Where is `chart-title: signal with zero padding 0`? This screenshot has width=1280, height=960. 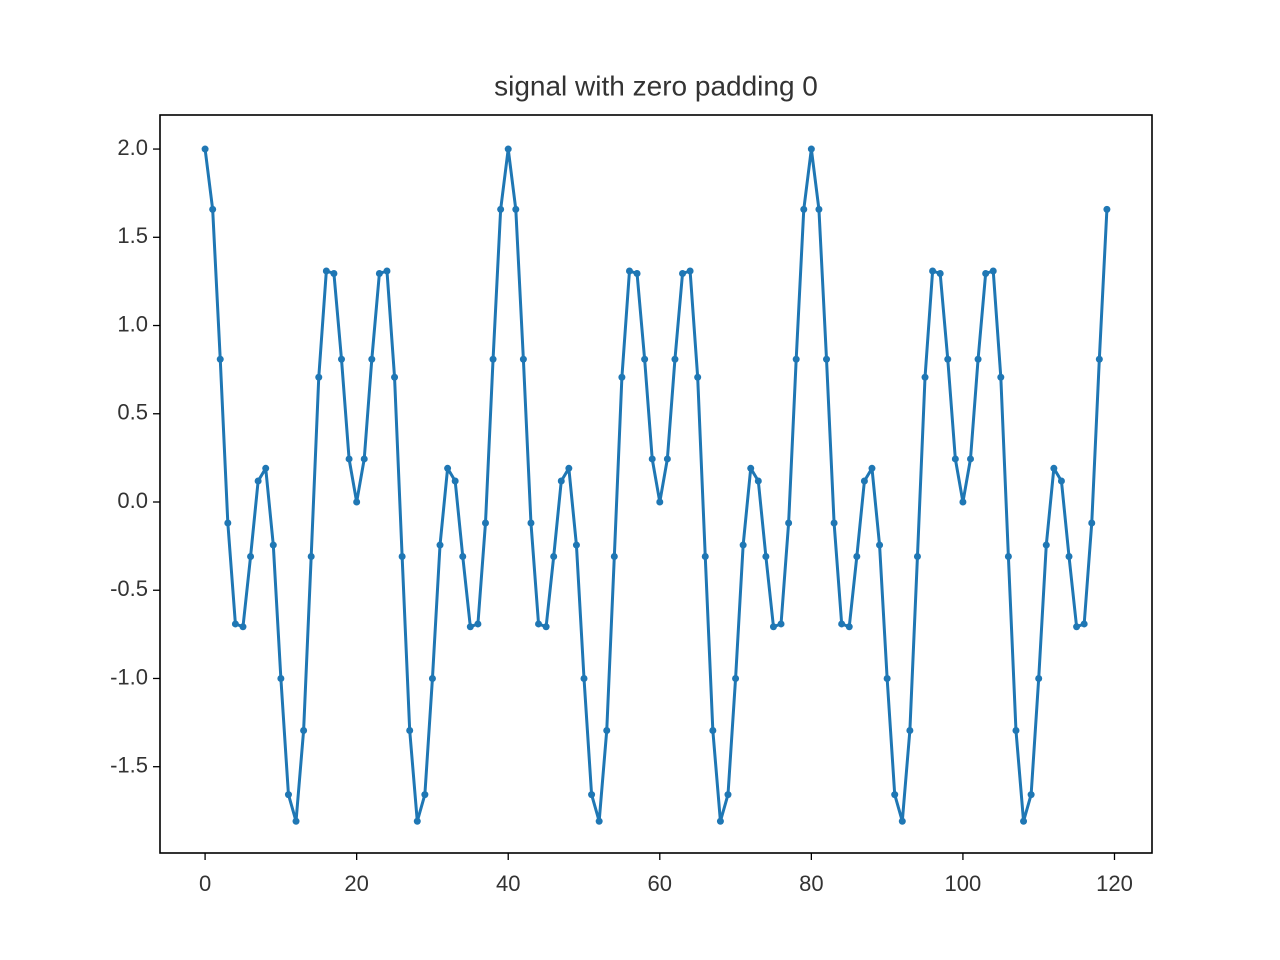
chart-title: signal with zero padding 0 is located at coordinates (656, 85).